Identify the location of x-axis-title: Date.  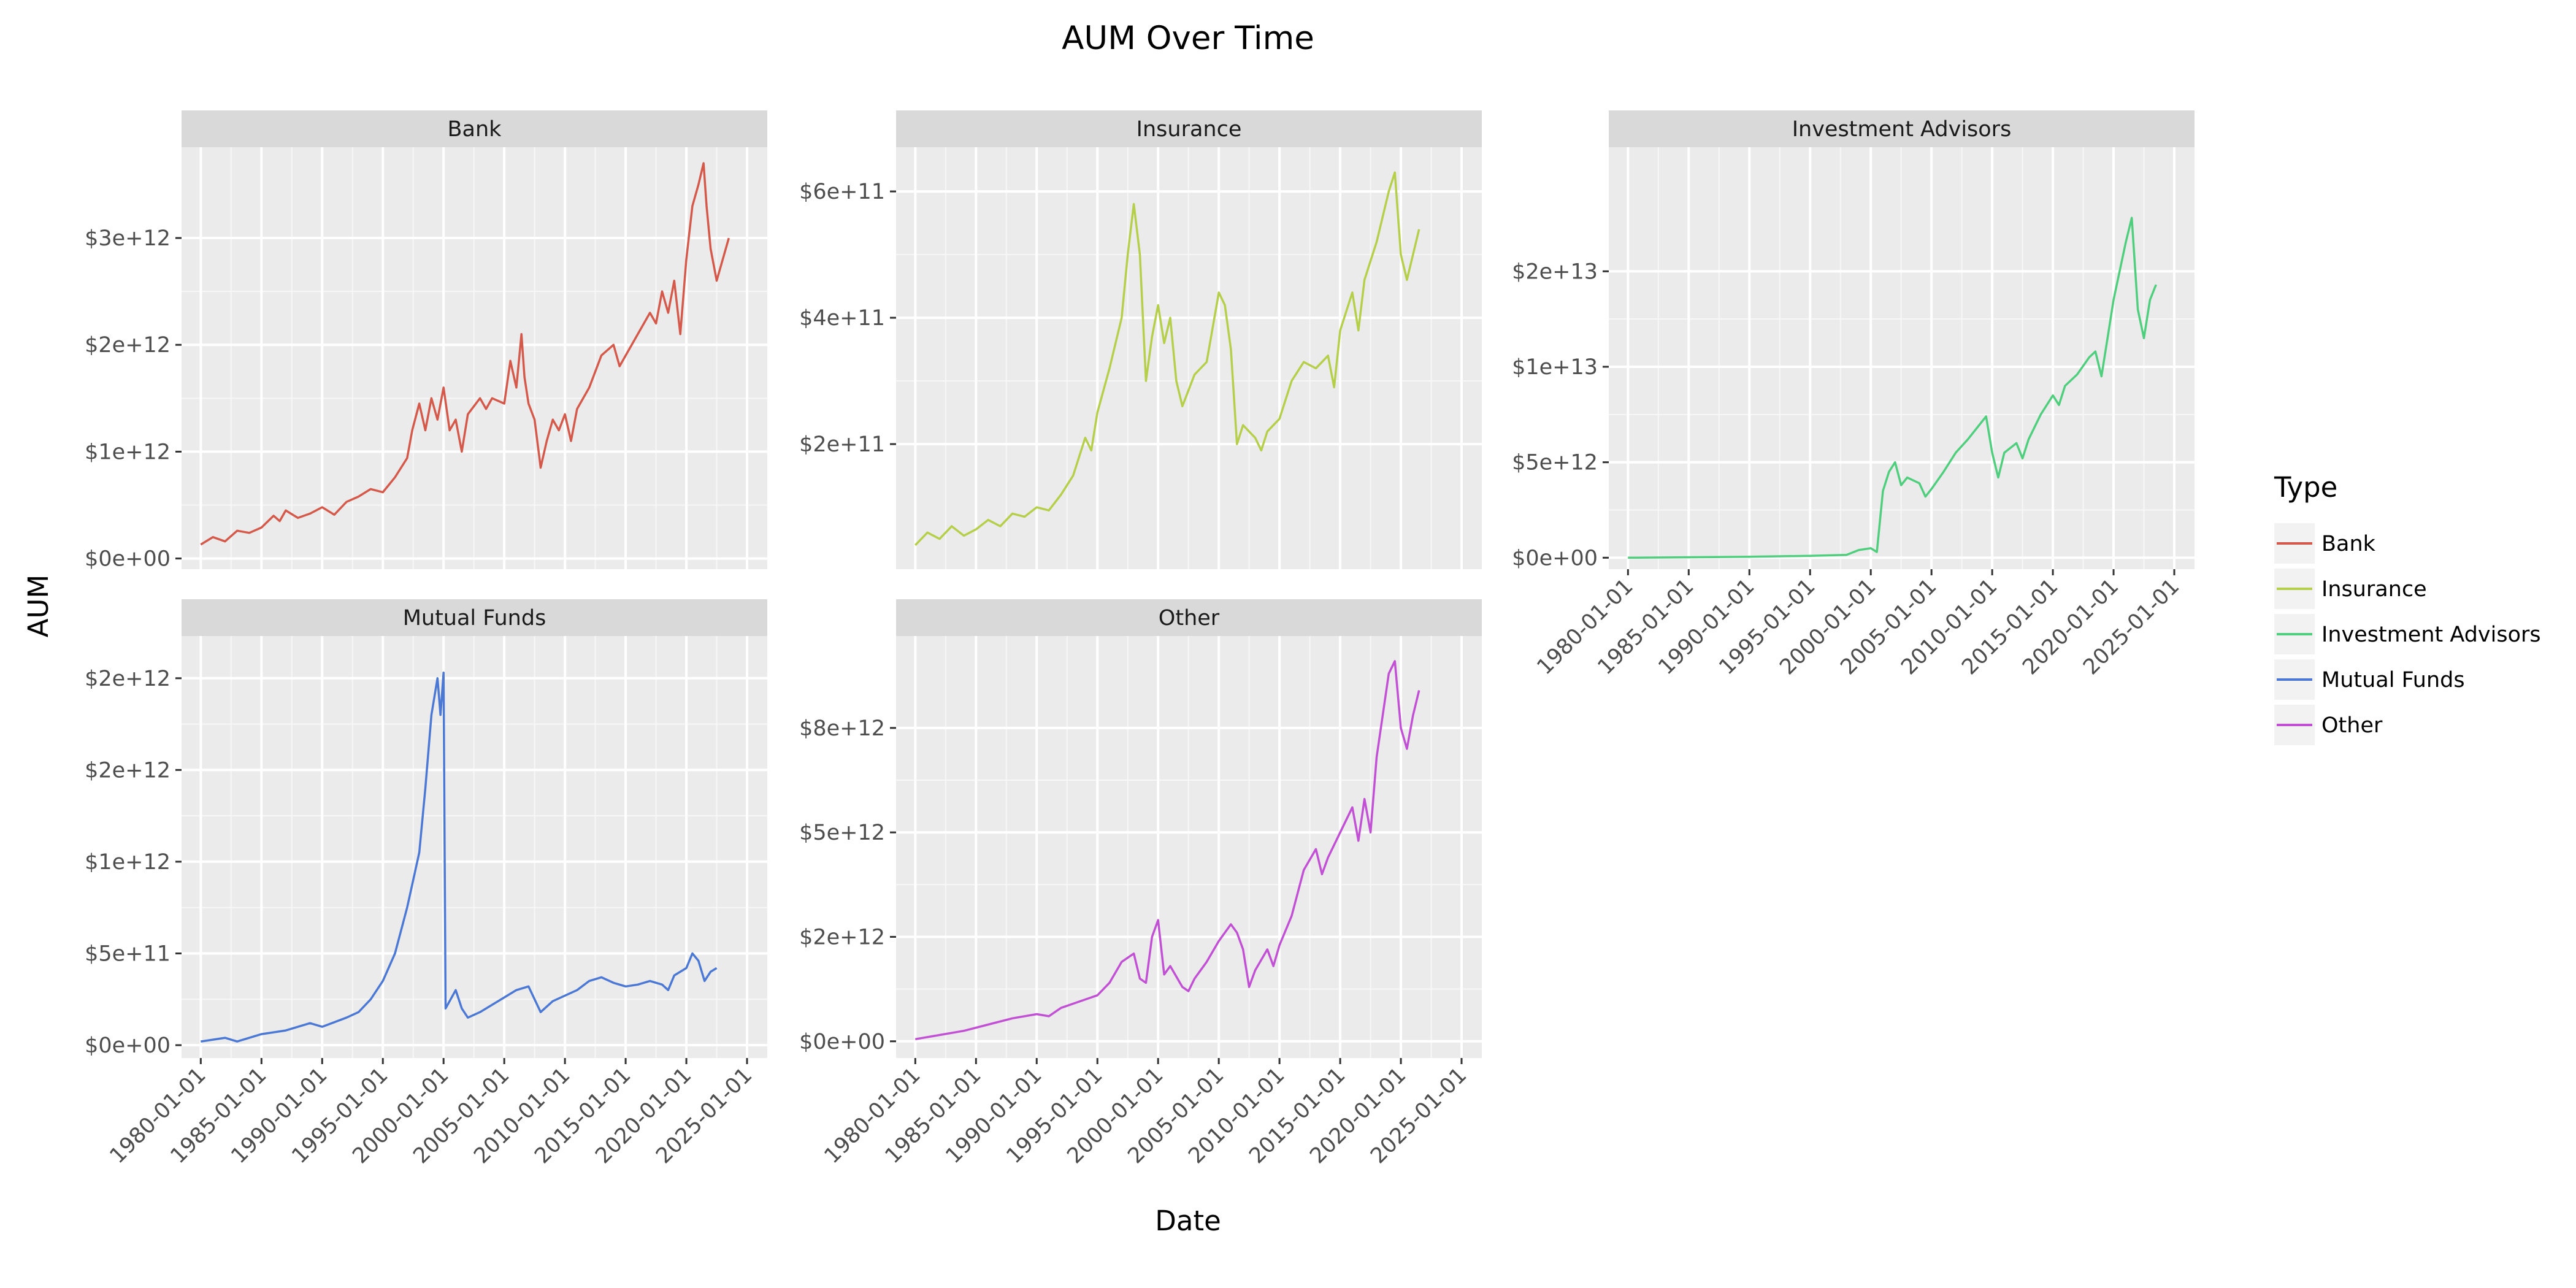
(1188, 1221).